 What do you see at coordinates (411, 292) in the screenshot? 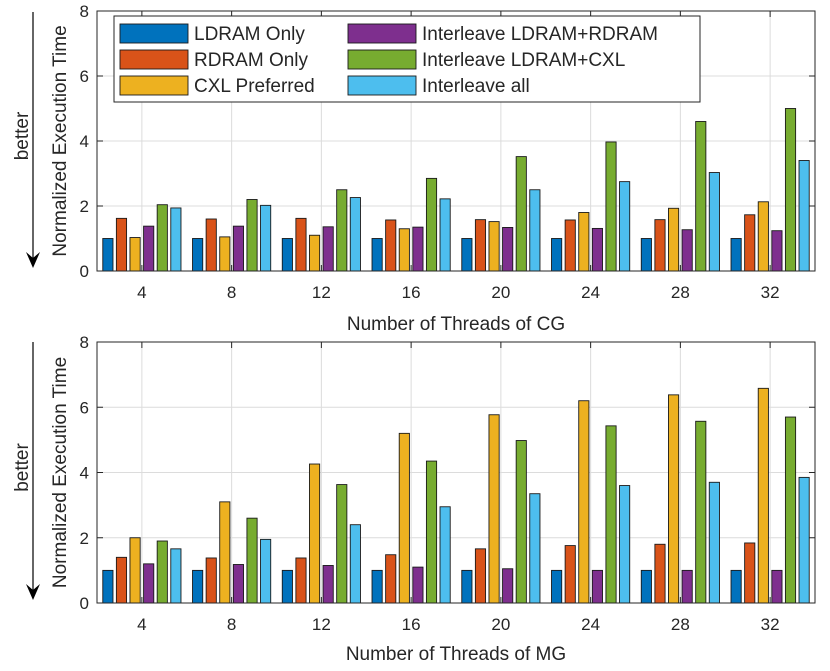
I see `x-tick-label: 16` at bounding box center [411, 292].